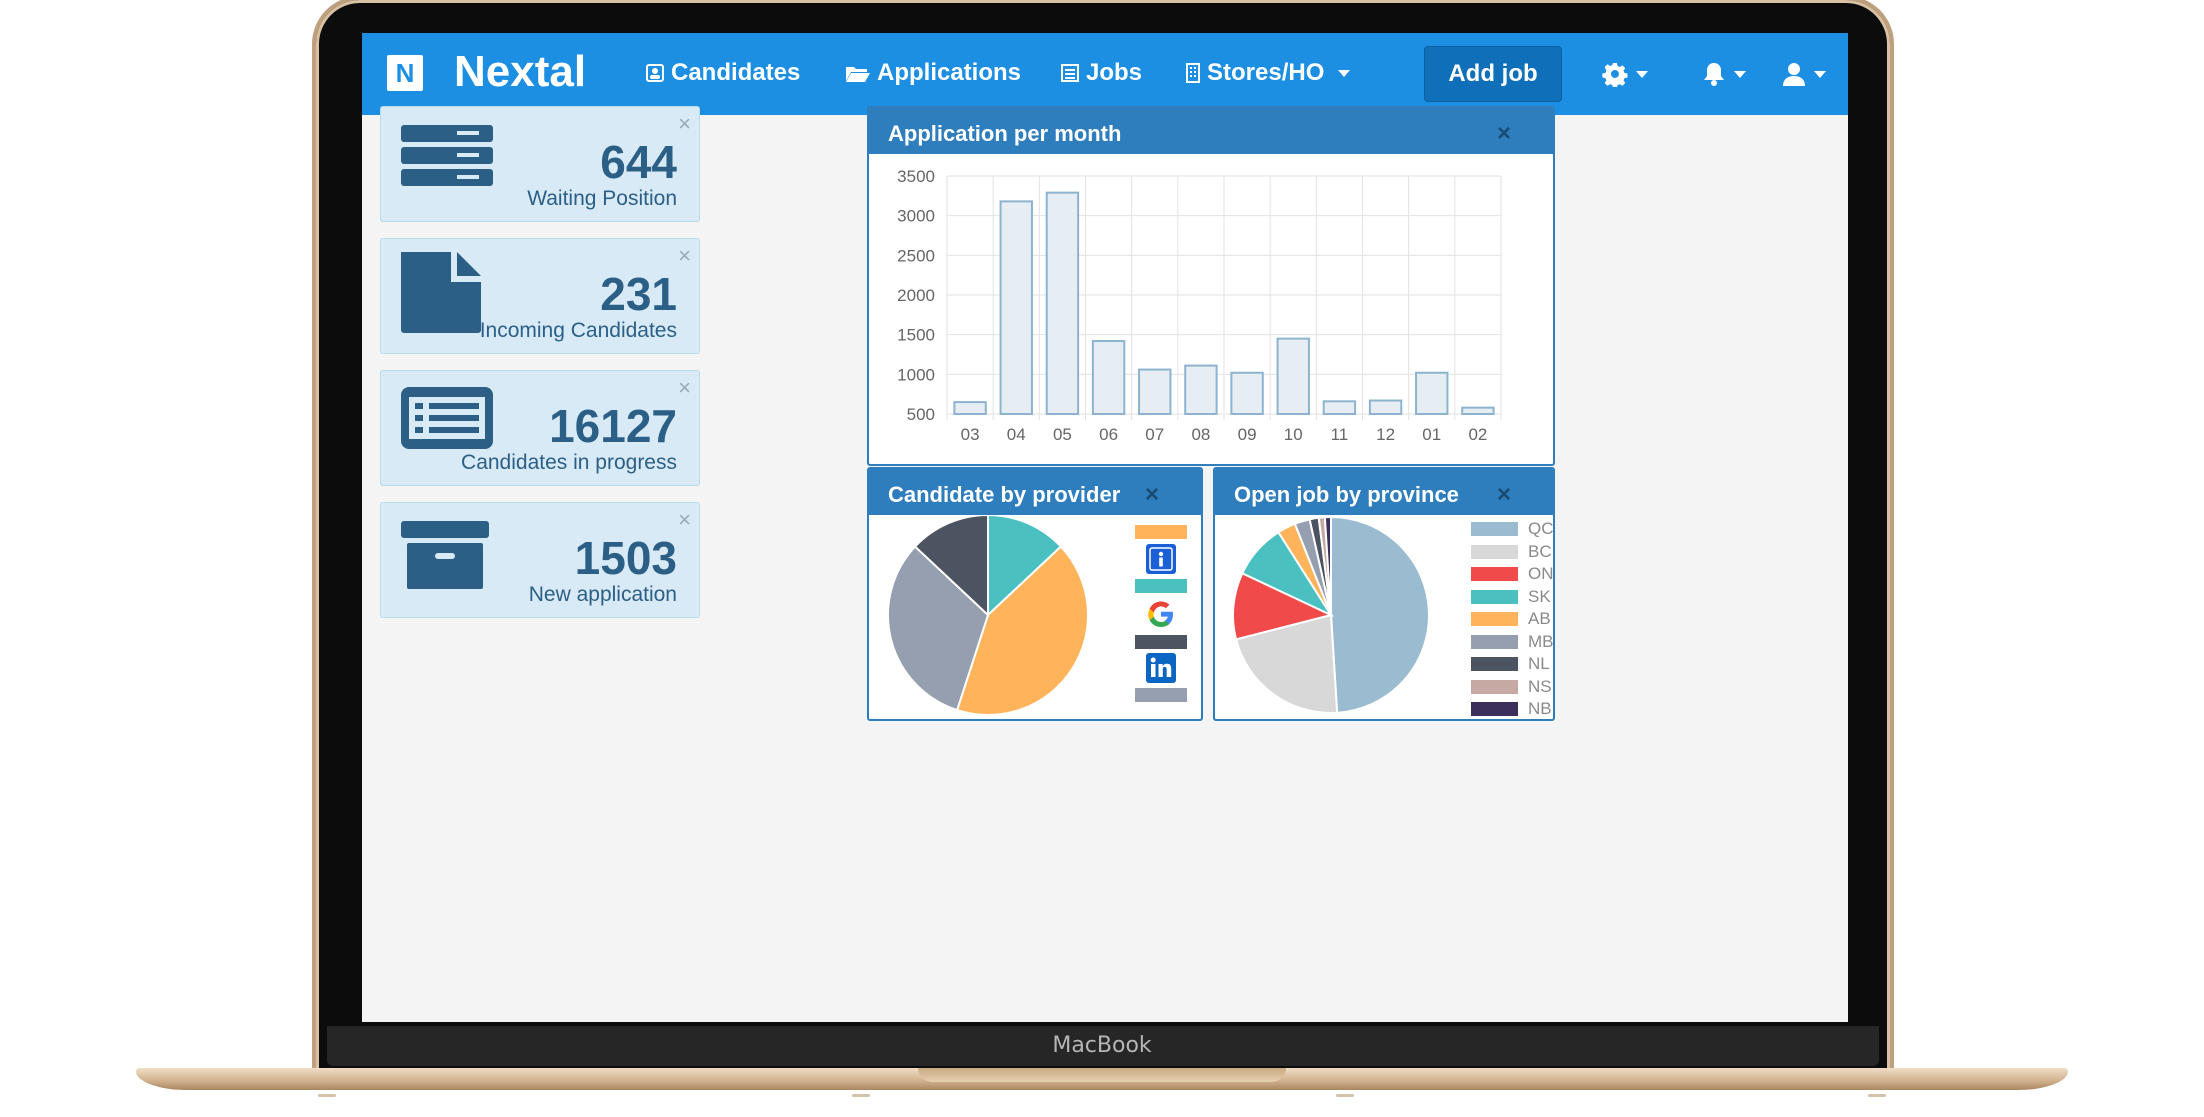 This screenshot has height=1117, width=2204. Describe the element at coordinates (1511, 552) in the screenshot. I see `legend-item: BC` at that location.